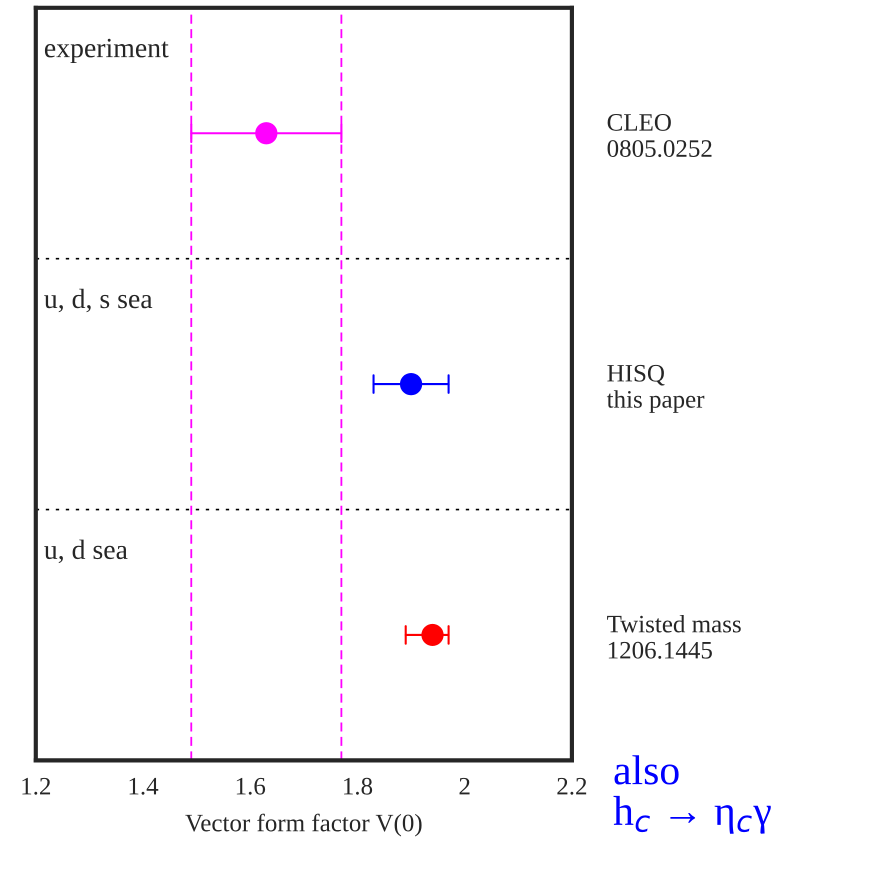 Image resolution: width=895 pixels, height=869 pixels. What do you see at coordinates (465, 786) in the screenshot?
I see `x-tick-label: 2` at bounding box center [465, 786].